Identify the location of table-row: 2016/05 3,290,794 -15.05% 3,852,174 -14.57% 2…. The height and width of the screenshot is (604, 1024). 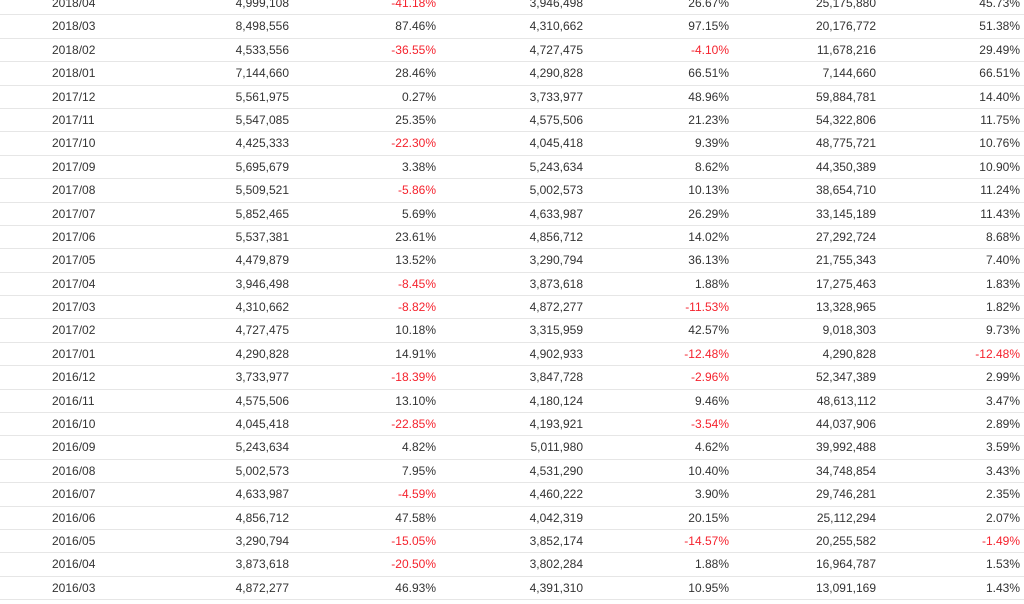
(512, 542).